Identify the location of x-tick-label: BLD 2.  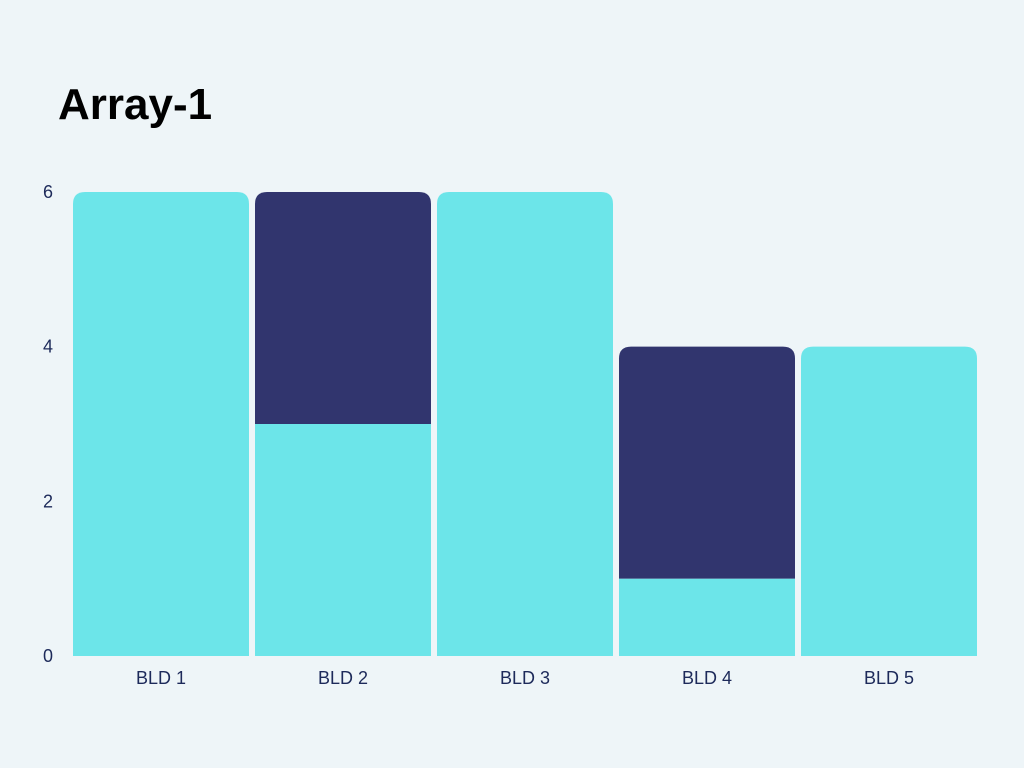
(343, 678).